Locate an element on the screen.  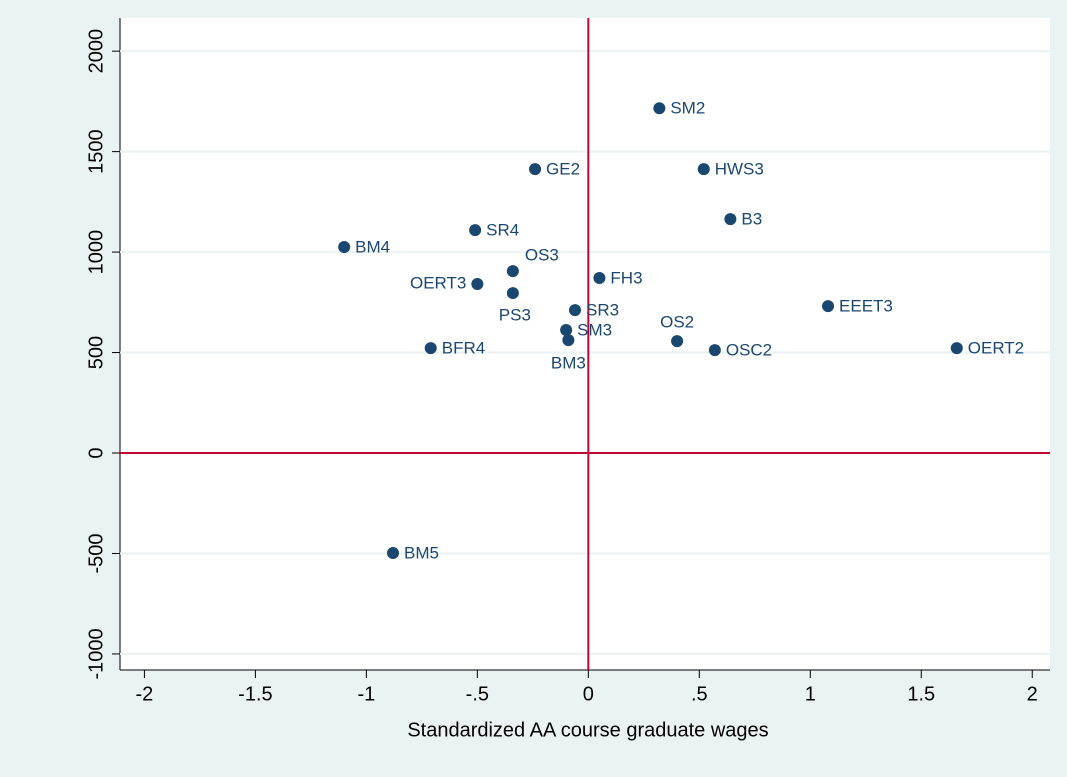
point-label: BM3 is located at coordinates (568, 363).